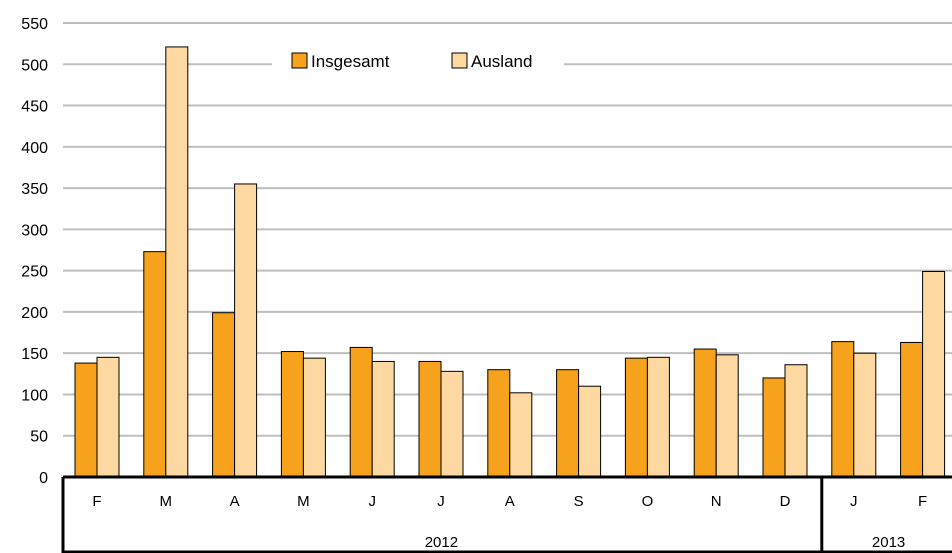  Describe the element at coordinates (34, 107) in the screenshot. I see `y-tick-label: 450` at that location.